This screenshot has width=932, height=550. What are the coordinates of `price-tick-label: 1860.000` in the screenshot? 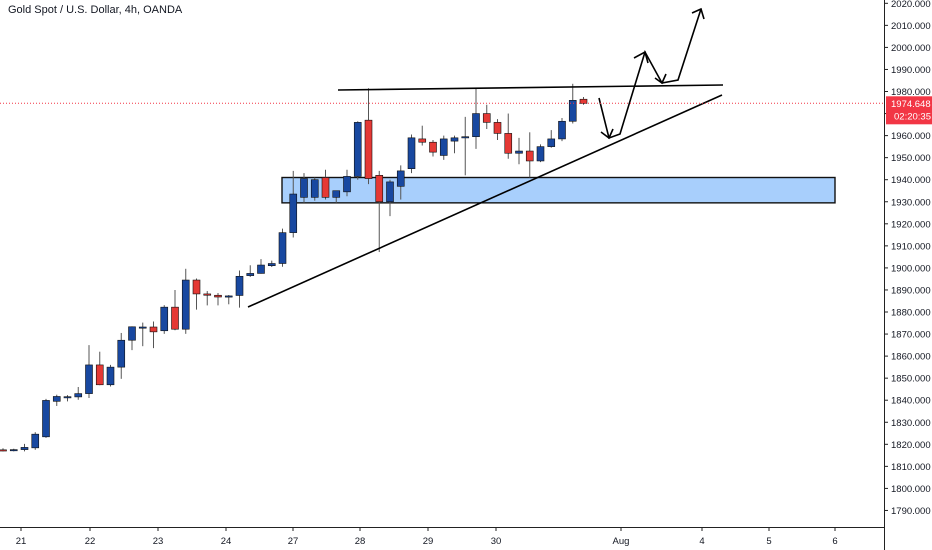 It's located at (911, 357).